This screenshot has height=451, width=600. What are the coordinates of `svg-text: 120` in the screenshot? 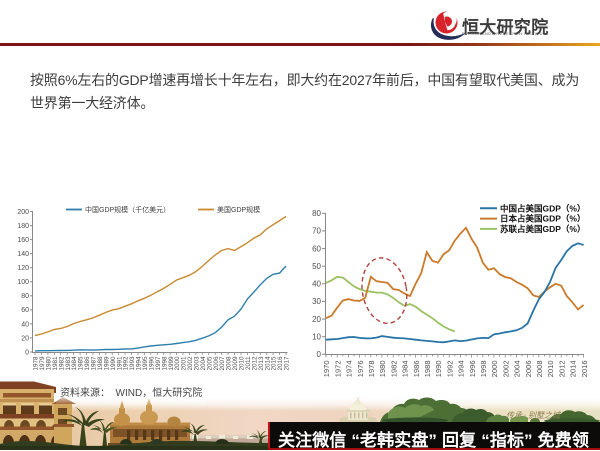 It's located at (23, 268).